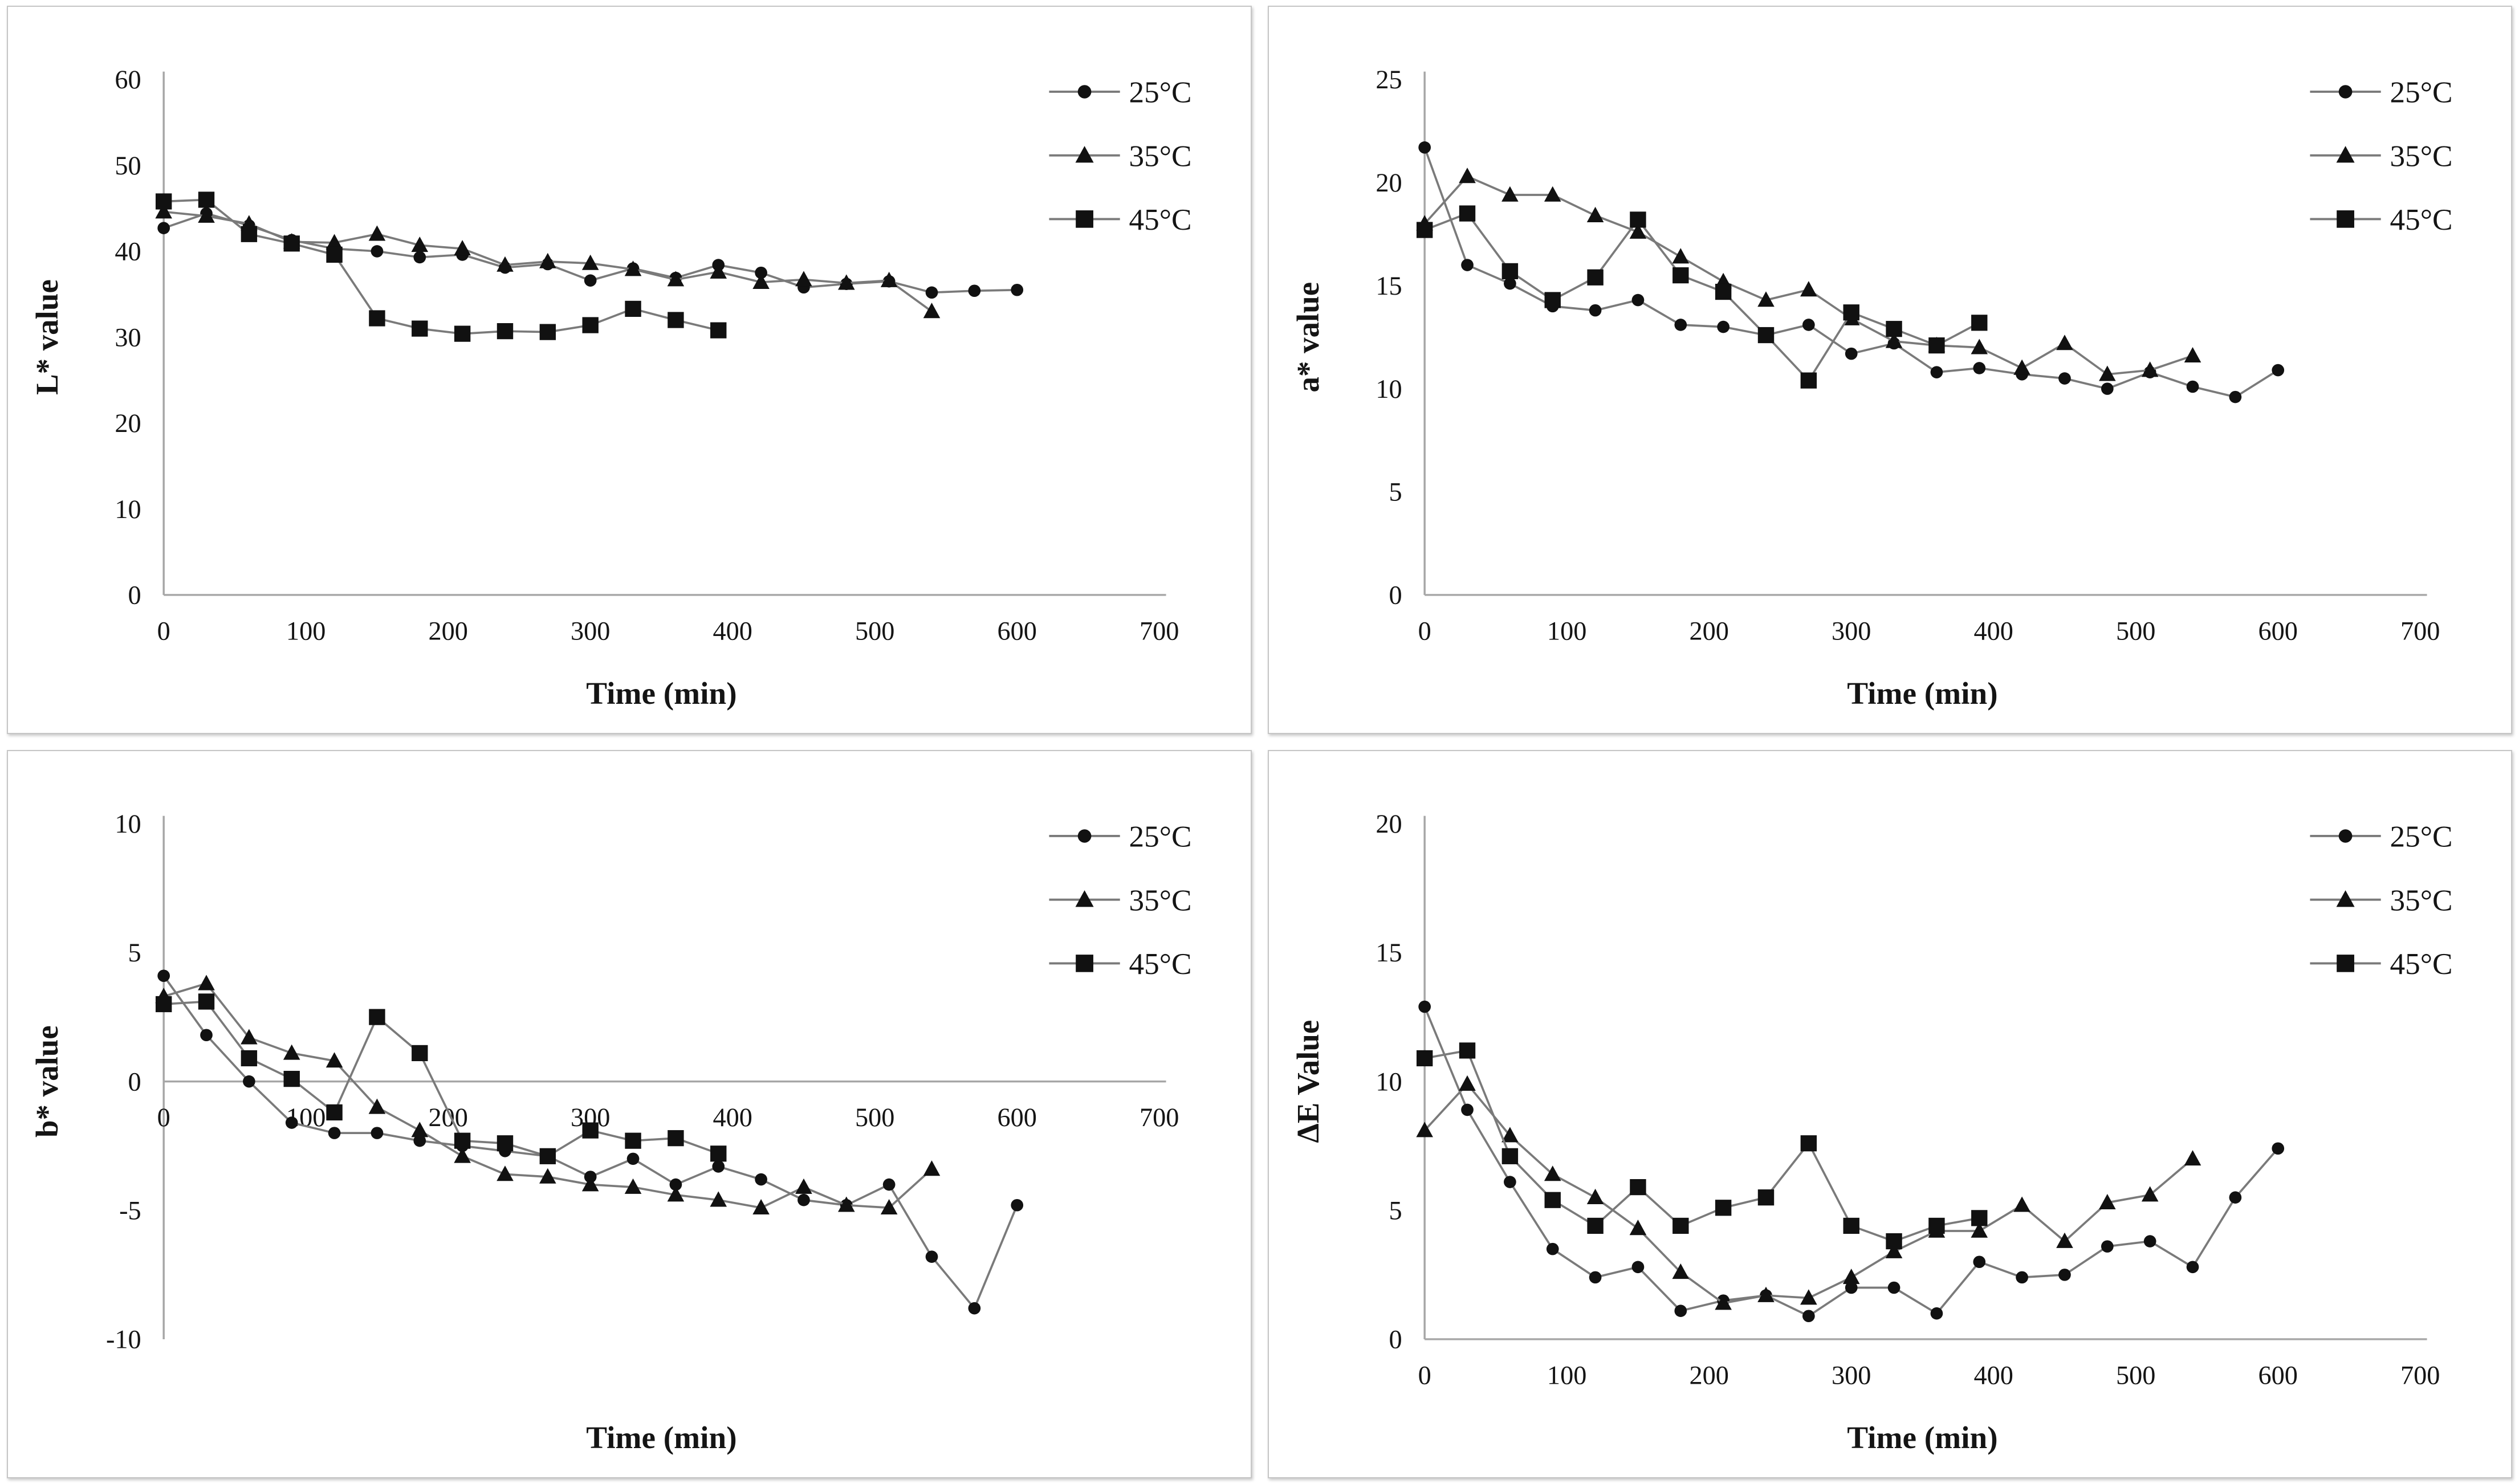  Describe the element at coordinates (2421, 901) in the screenshot. I see `legend-label-35°C: 35°C` at that location.